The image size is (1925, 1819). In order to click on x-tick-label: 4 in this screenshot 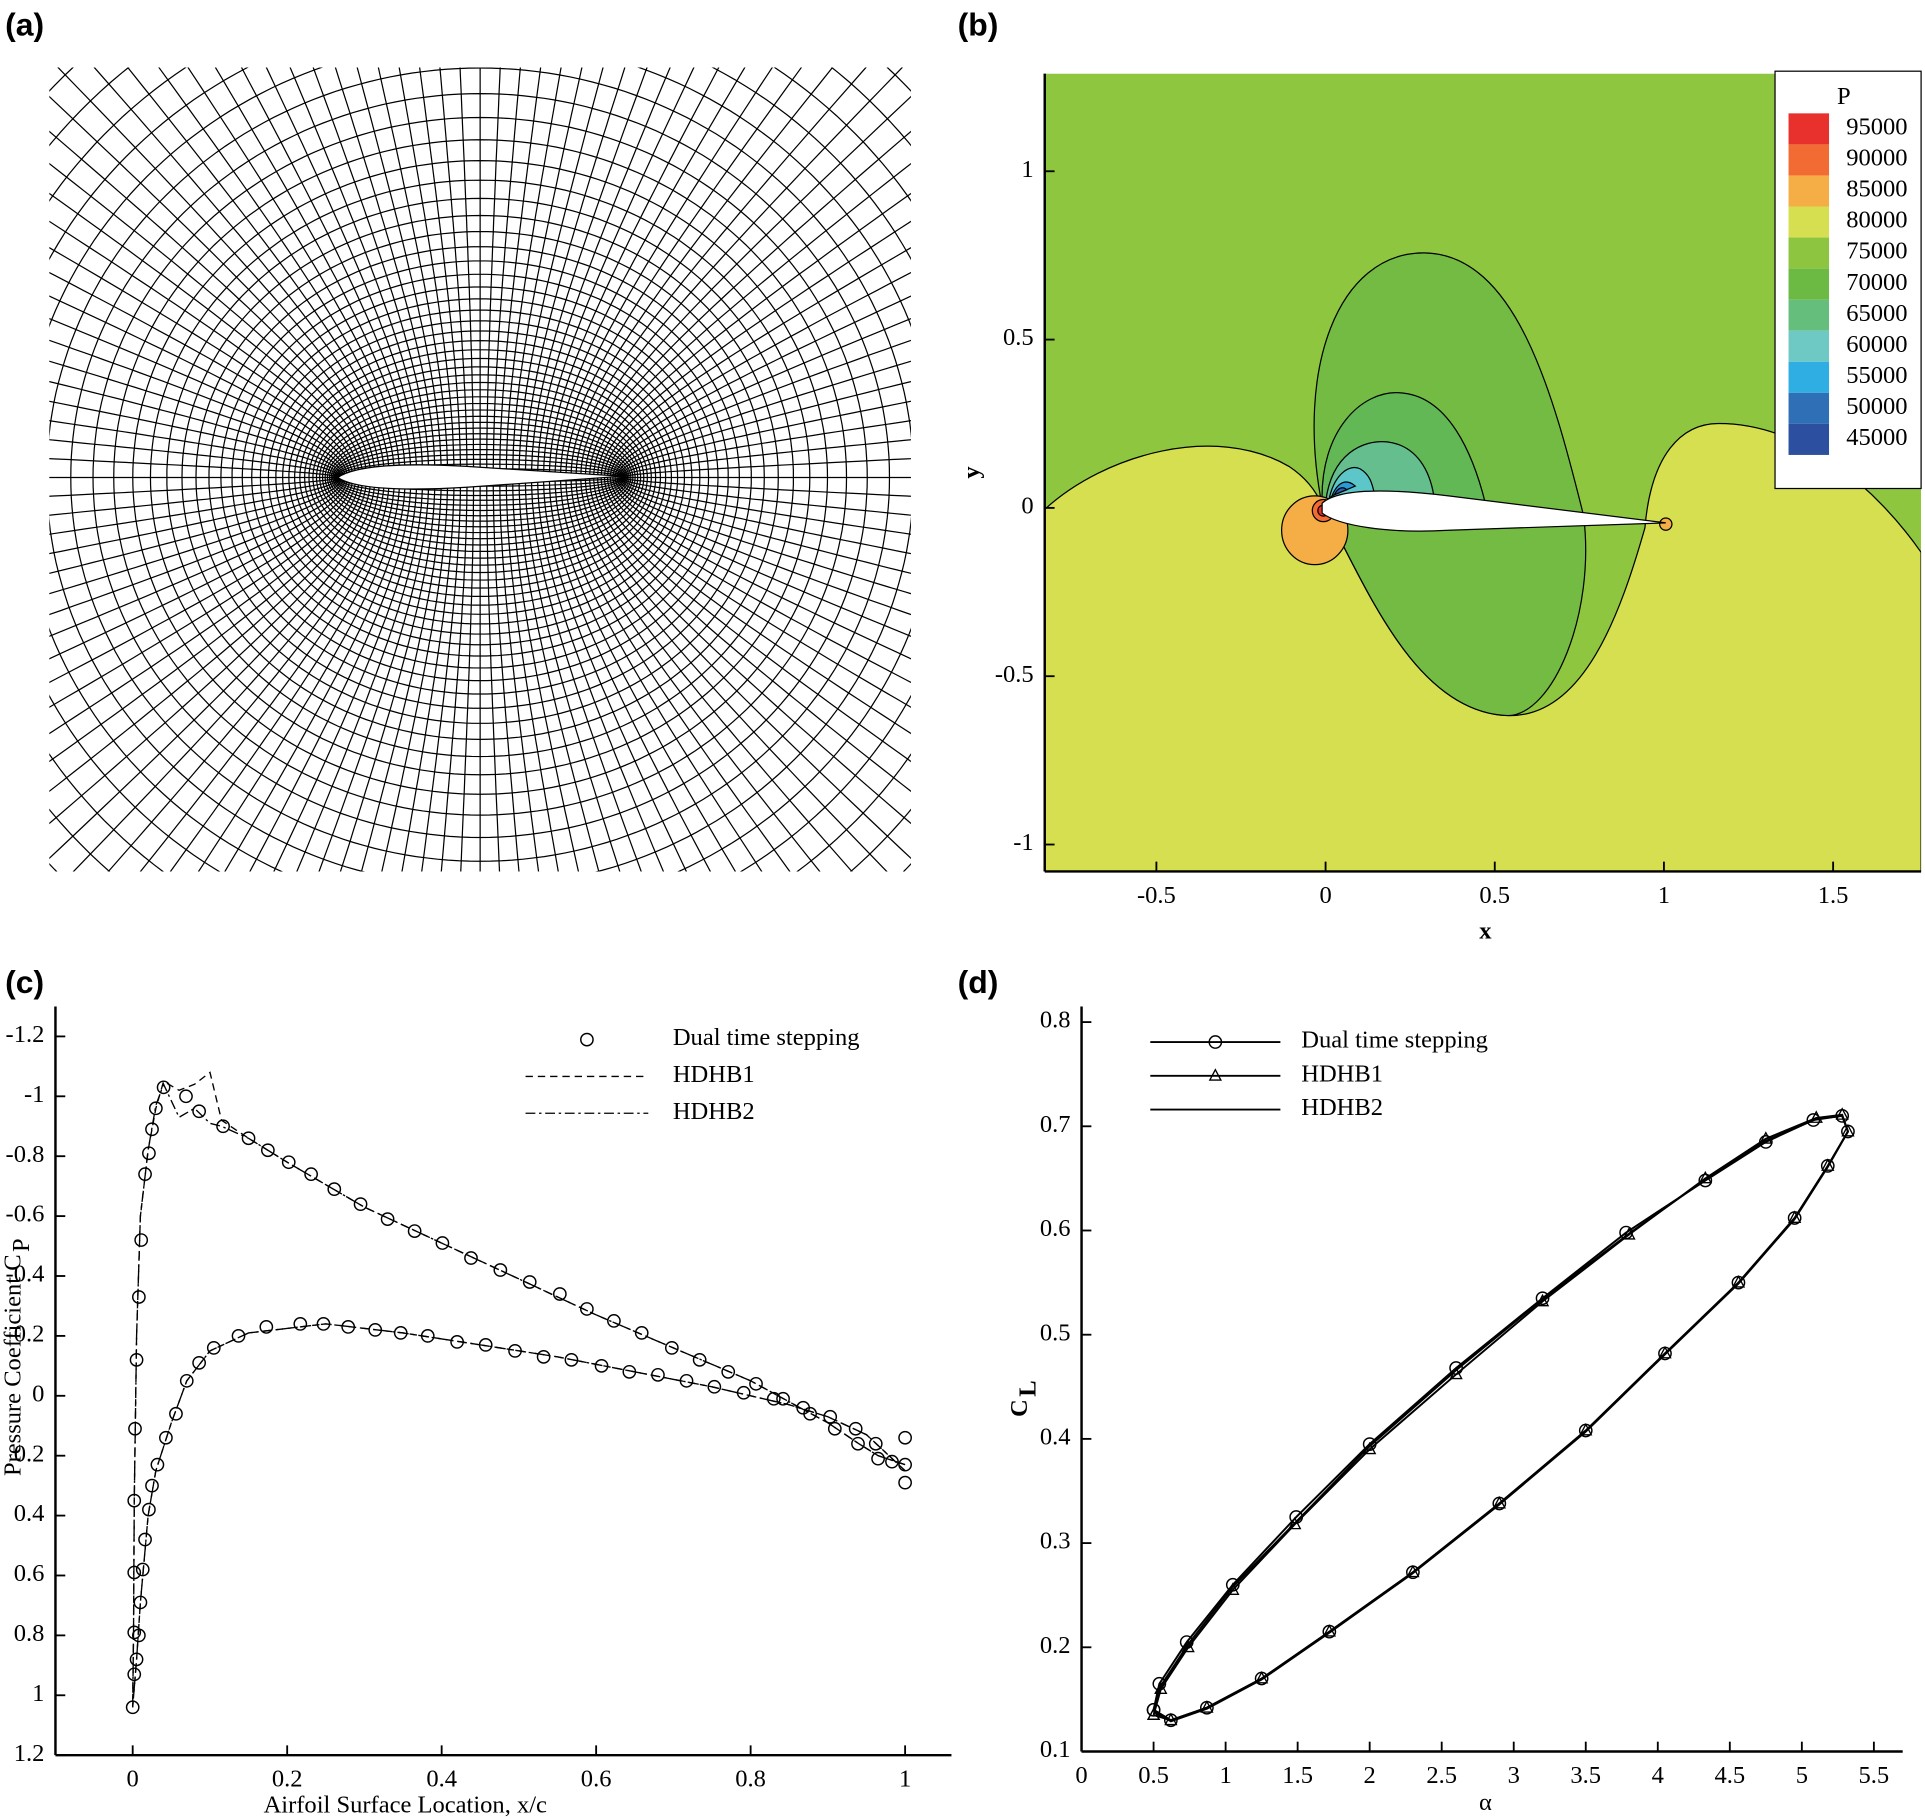, I will do `click(1658, 1775)`.